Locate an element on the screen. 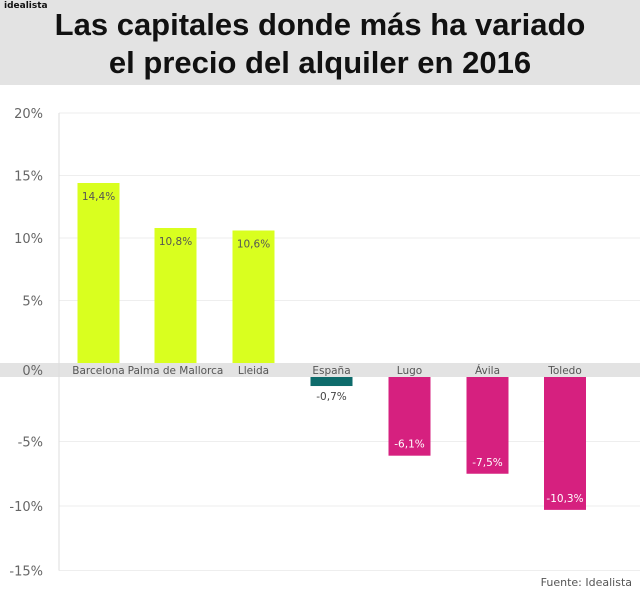 Image resolution: width=640 pixels, height=595 pixels. zero-band is located at coordinates (320, 370).